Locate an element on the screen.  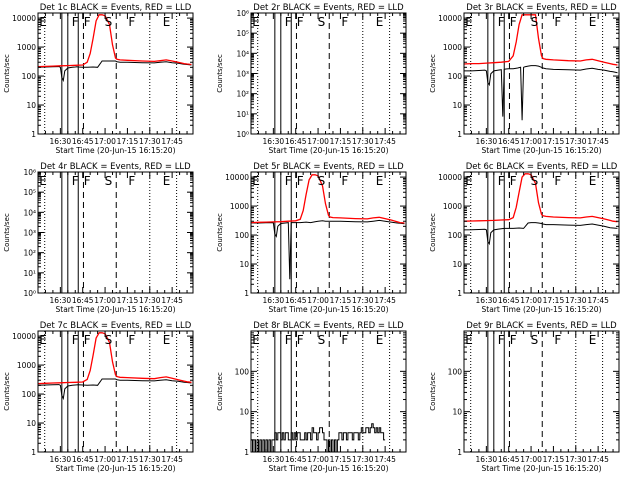
y-tick-label: 10⁴ is located at coordinates (29, 212).